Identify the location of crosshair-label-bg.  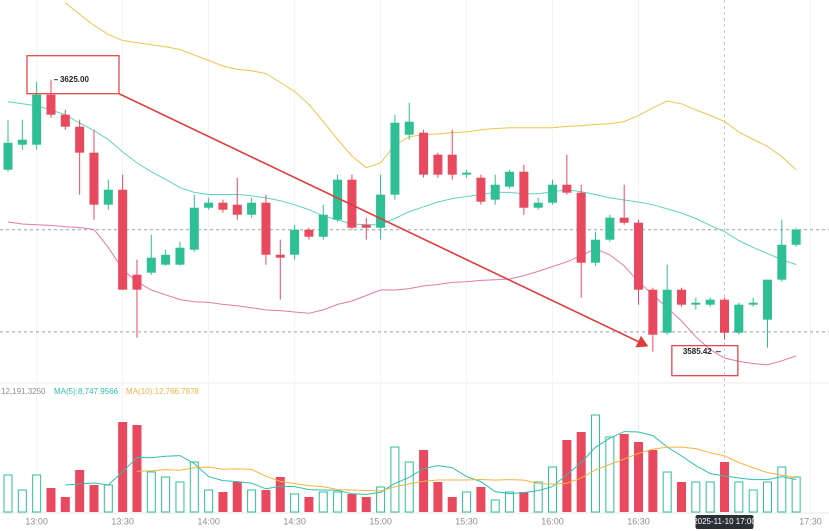
(724, 522).